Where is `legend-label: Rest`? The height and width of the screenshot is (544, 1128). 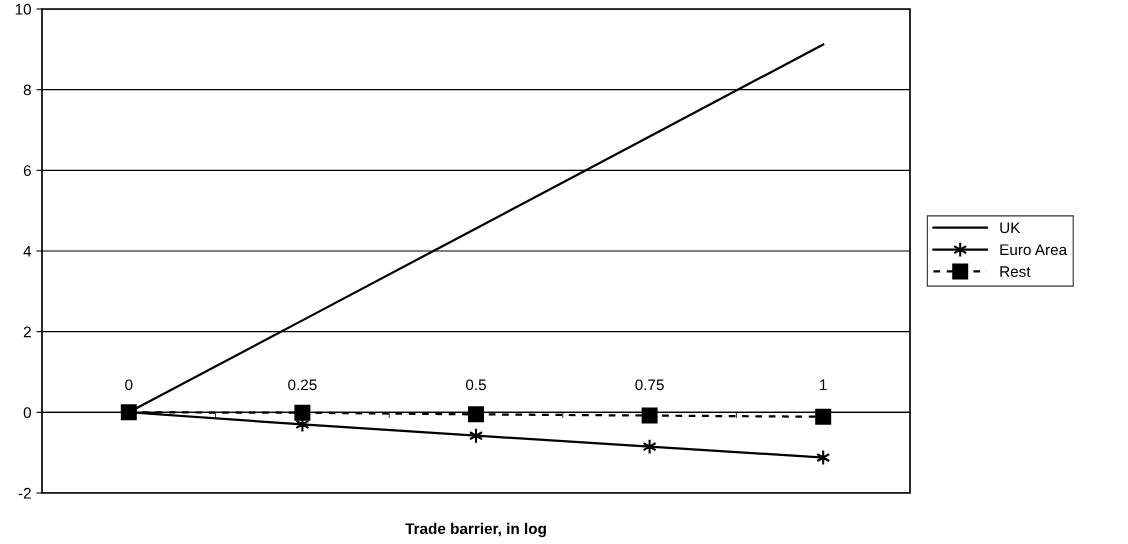 legend-label: Rest is located at coordinates (1015, 271).